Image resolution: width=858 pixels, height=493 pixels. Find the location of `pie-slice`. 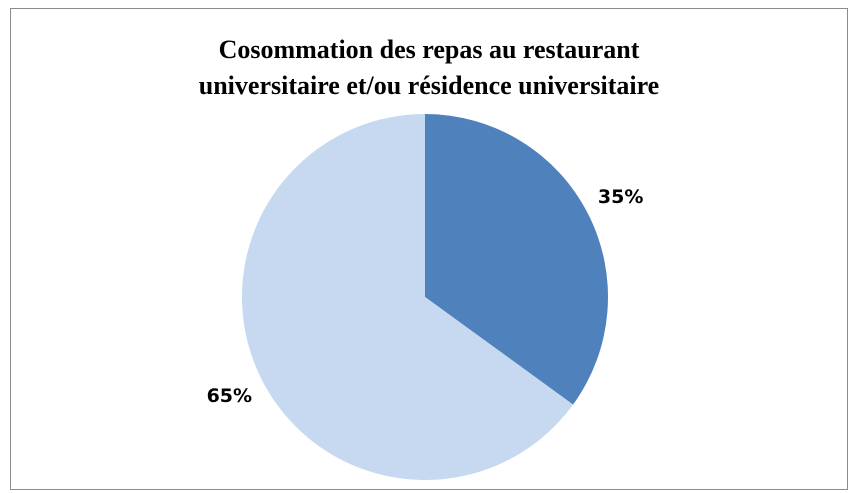

pie-slice is located at coordinates (517, 259).